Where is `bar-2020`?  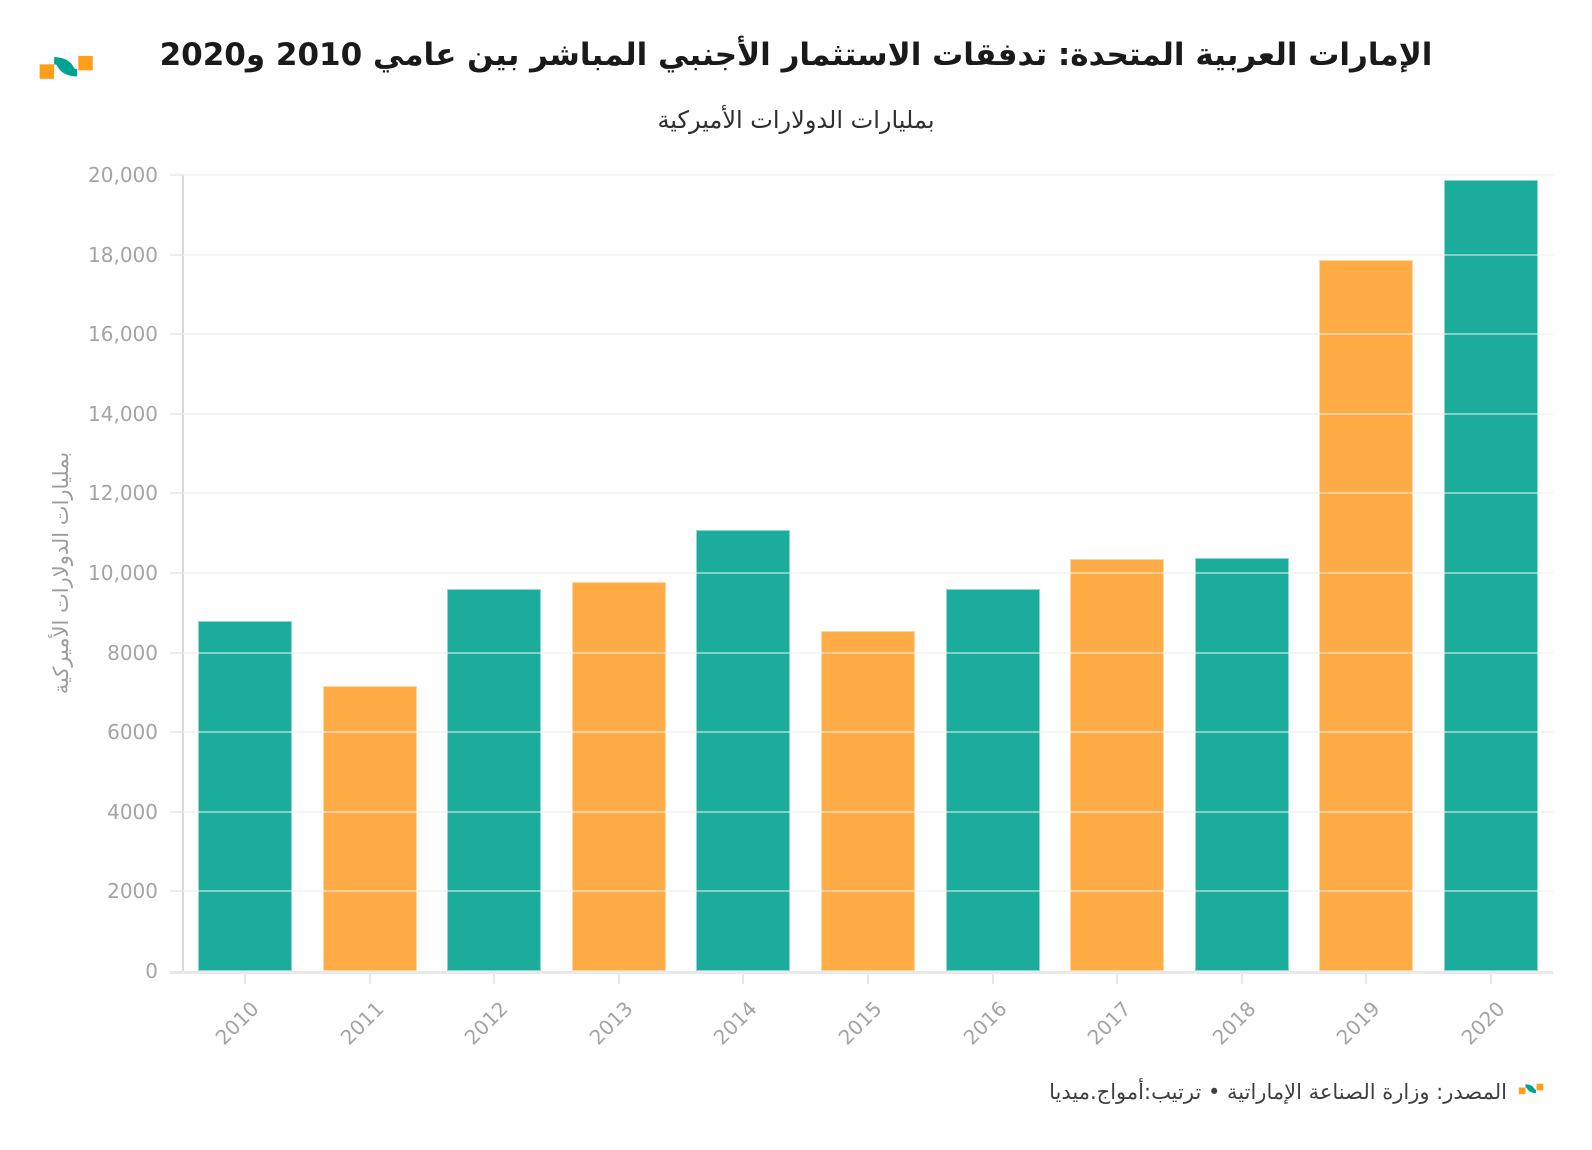
bar-2020 is located at coordinates (1490, 575).